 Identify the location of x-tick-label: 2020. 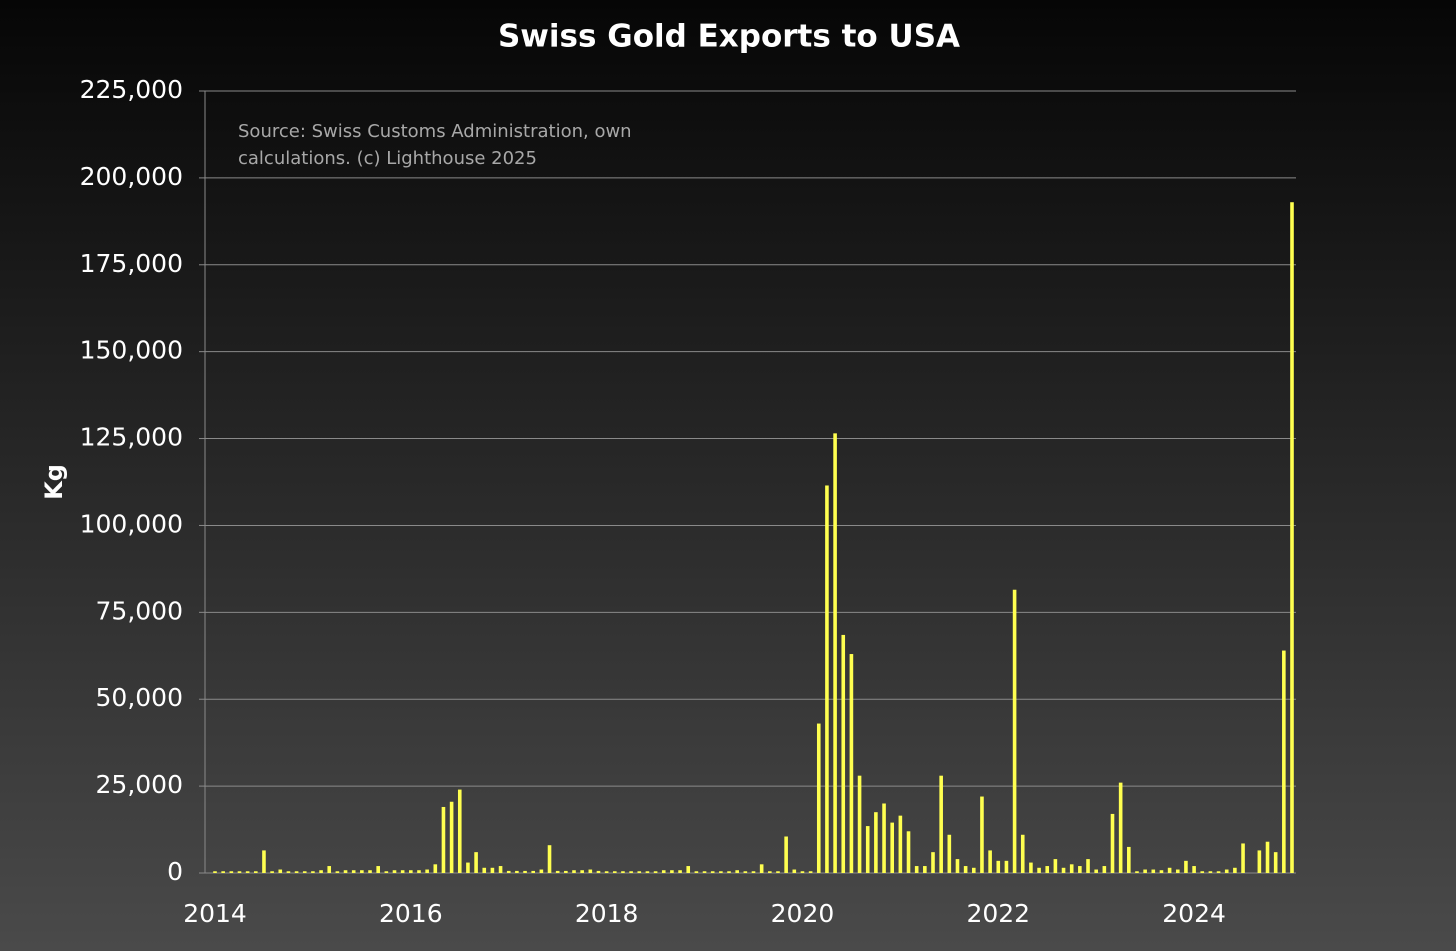
(803, 913).